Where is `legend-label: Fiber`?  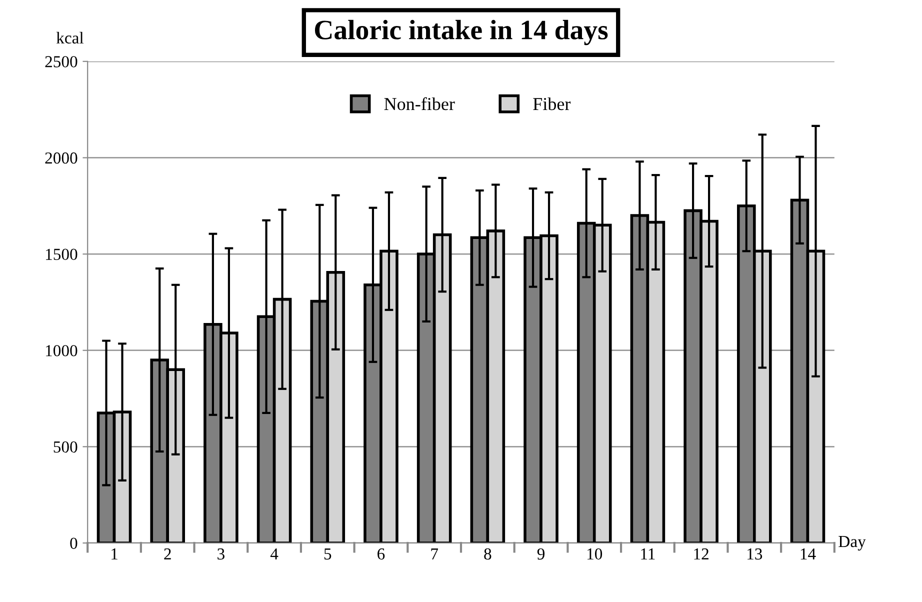 legend-label: Fiber is located at coordinates (552, 103).